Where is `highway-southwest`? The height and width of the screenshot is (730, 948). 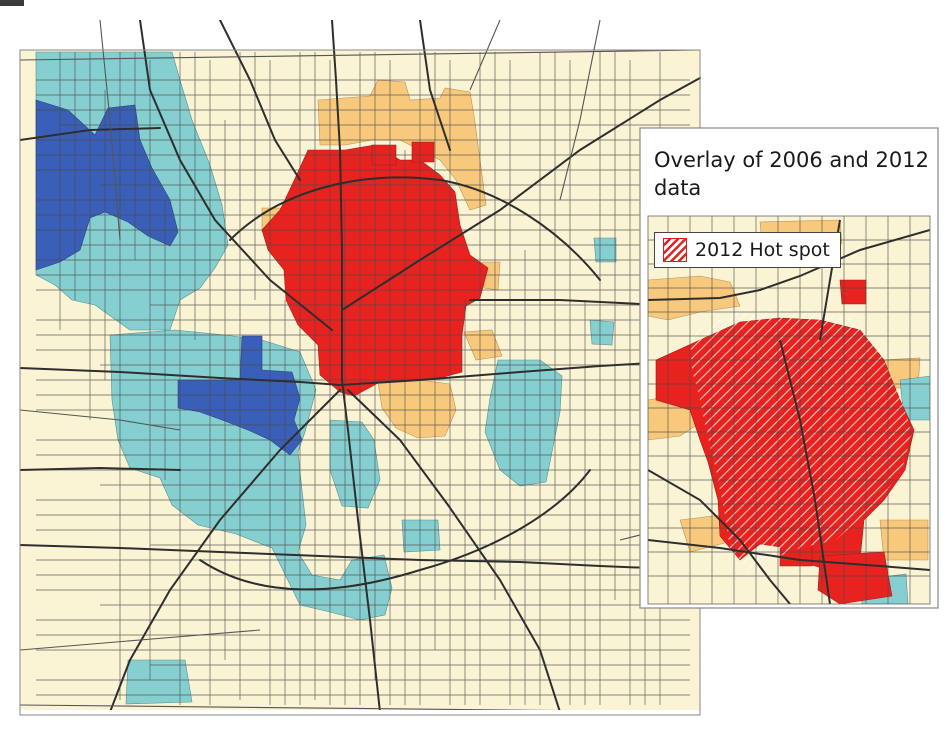 highway-southwest is located at coordinates (225, 549).